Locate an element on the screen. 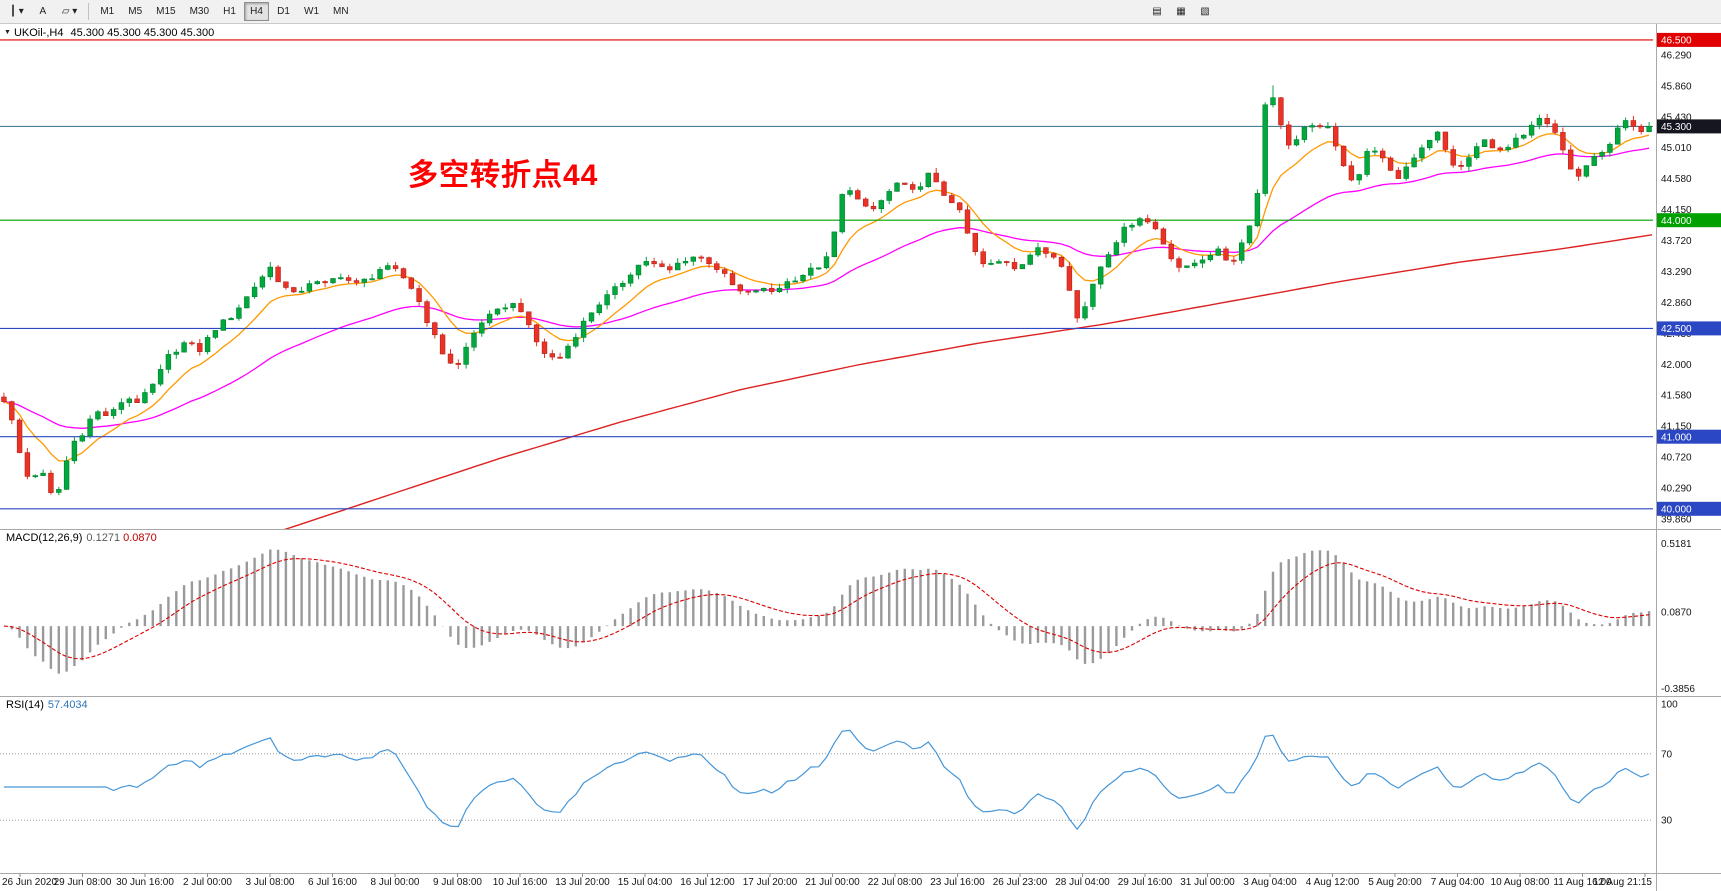 Image resolution: width=1721 pixels, height=891 pixels. shapes-tool-icon: ▱ ▾ is located at coordinates (70, 11).